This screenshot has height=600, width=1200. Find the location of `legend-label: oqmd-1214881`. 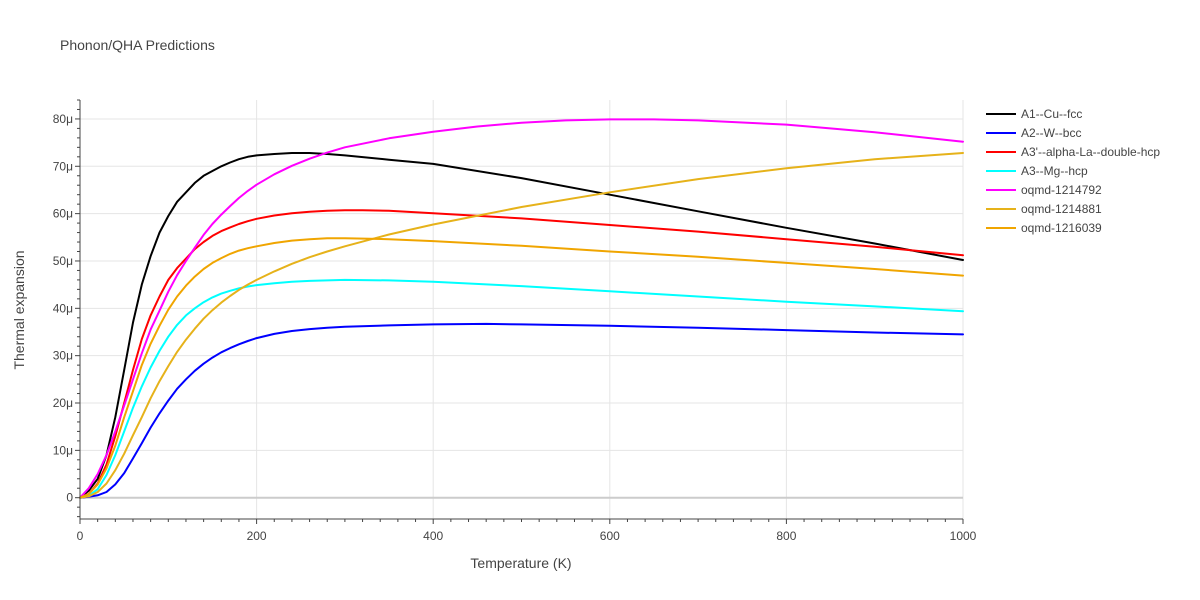

legend-label: oqmd-1214881 is located at coordinates (1061, 209).